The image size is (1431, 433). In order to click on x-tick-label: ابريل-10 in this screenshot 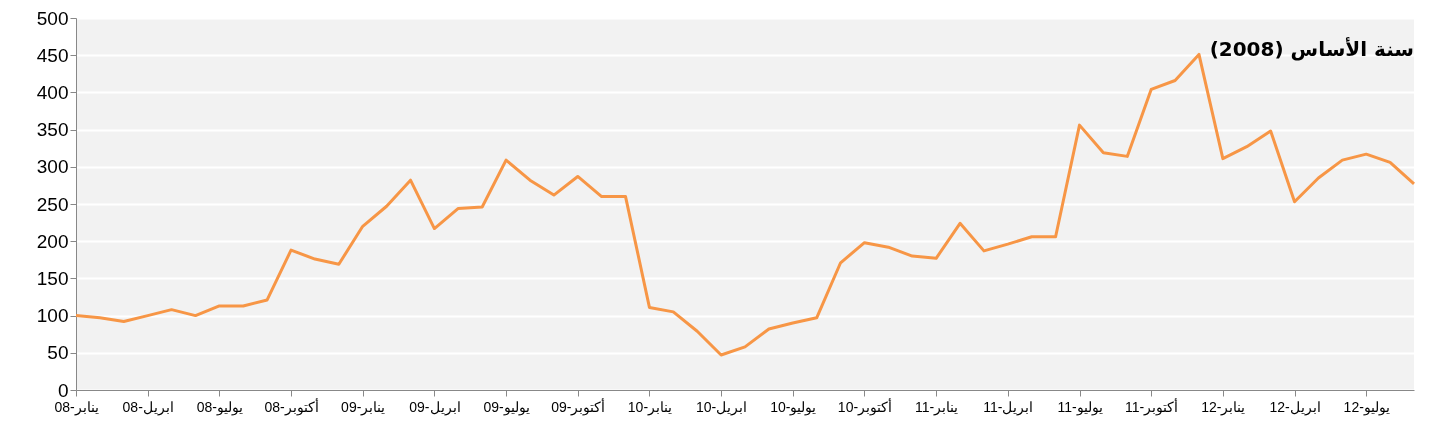, I will do `click(721, 407)`.